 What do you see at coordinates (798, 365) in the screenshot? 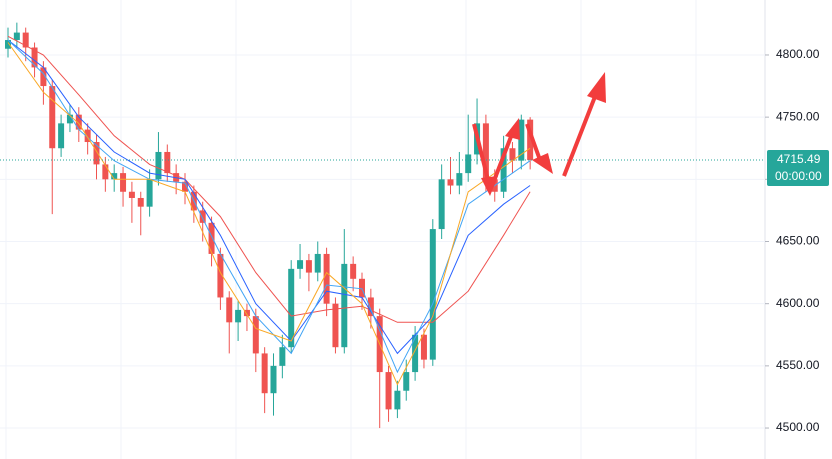
I see `y-tick-label: 4550.00` at bounding box center [798, 365].